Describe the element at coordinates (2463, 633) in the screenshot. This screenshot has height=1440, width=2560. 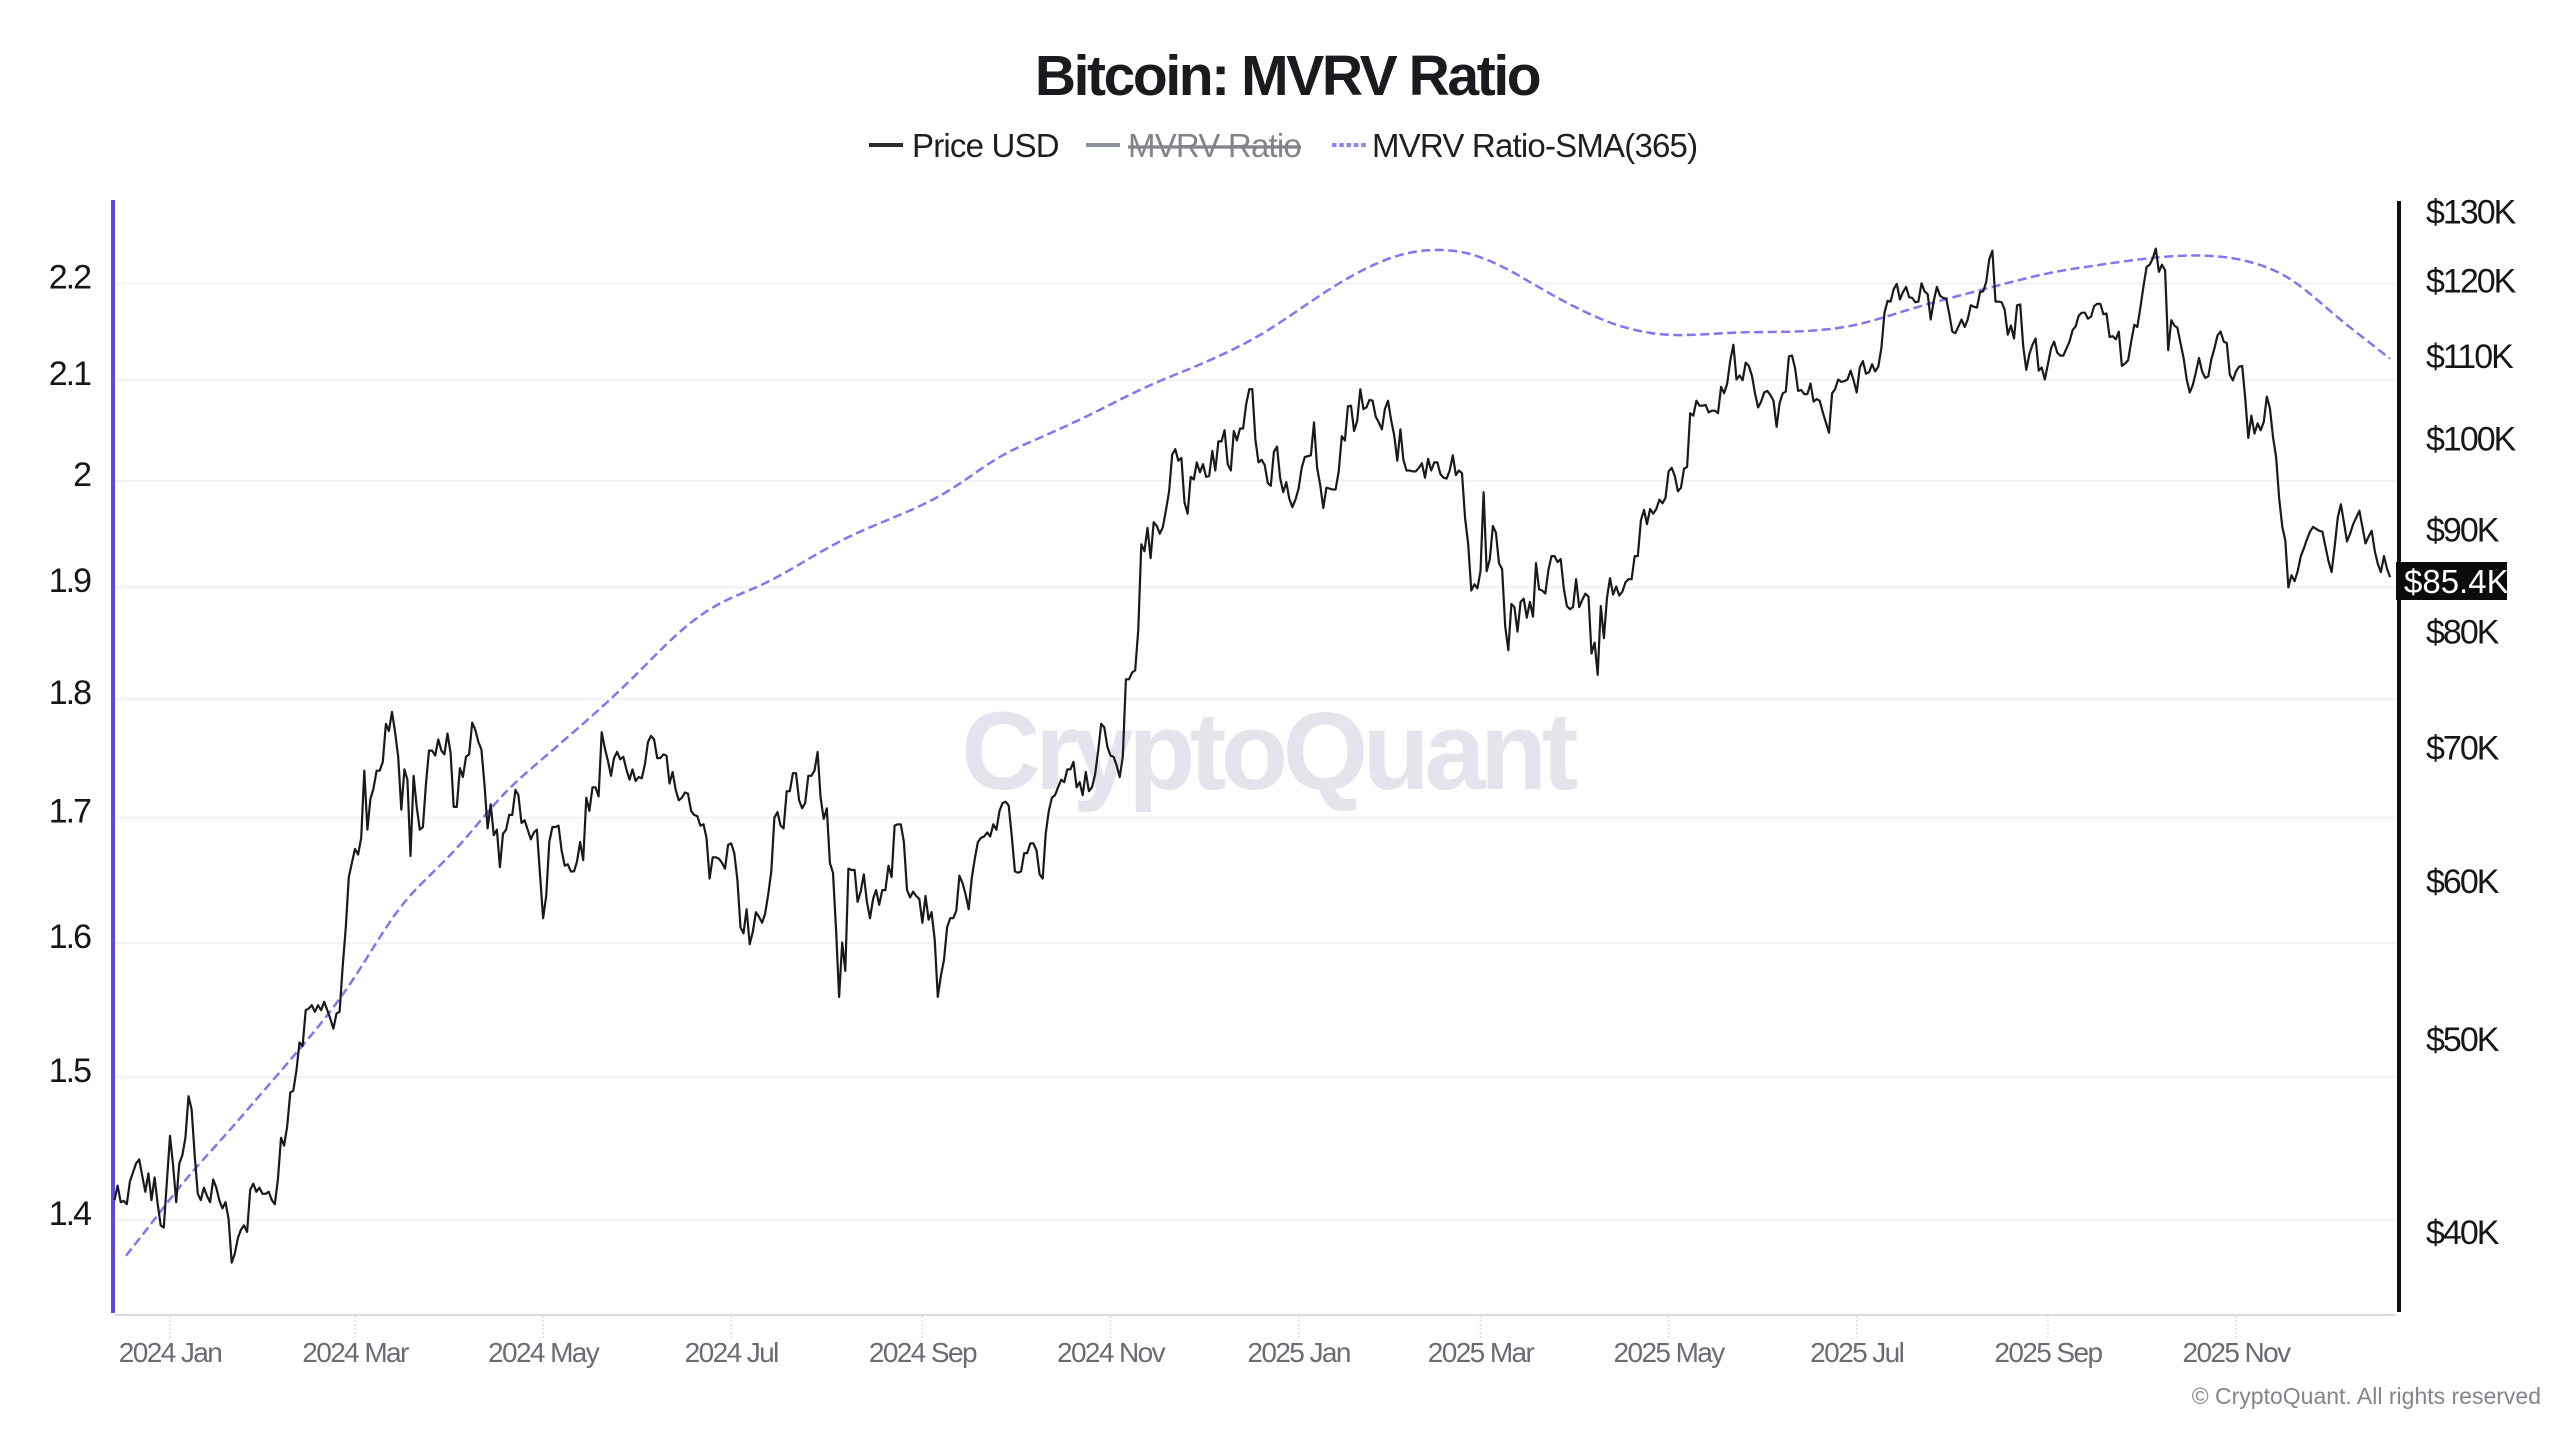
I see `svg-text: $80K` at that location.